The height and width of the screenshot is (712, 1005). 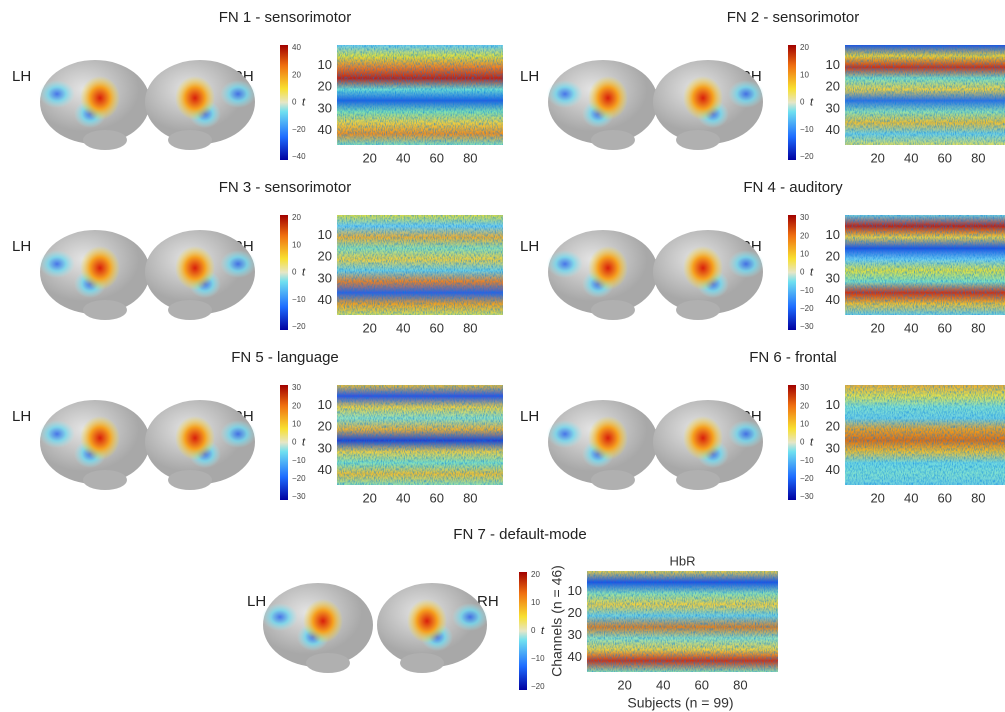 What do you see at coordinates (294, 102) in the screenshot?
I see `colorbar-tick: 0` at bounding box center [294, 102].